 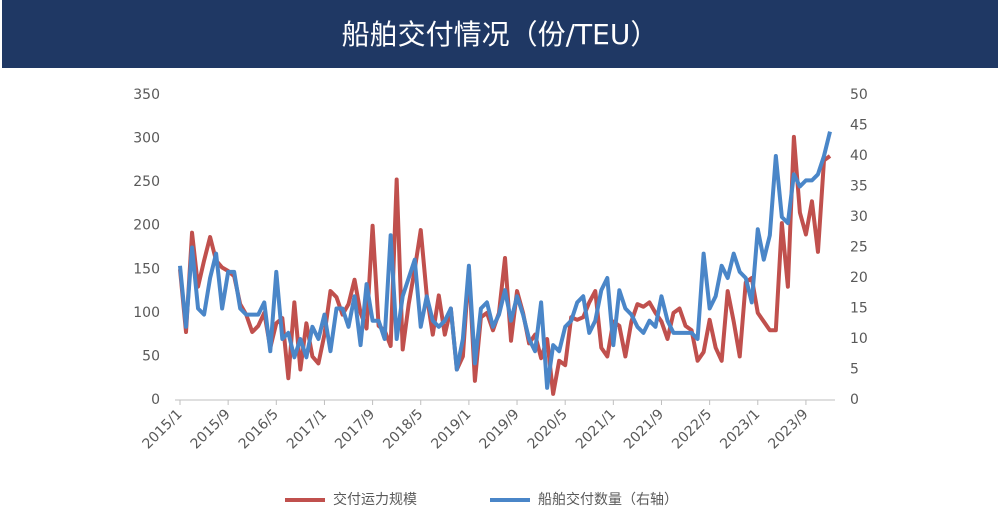 What do you see at coordinates (163, 429) in the screenshot?
I see `x-tick-label: 2015/1` at bounding box center [163, 429].